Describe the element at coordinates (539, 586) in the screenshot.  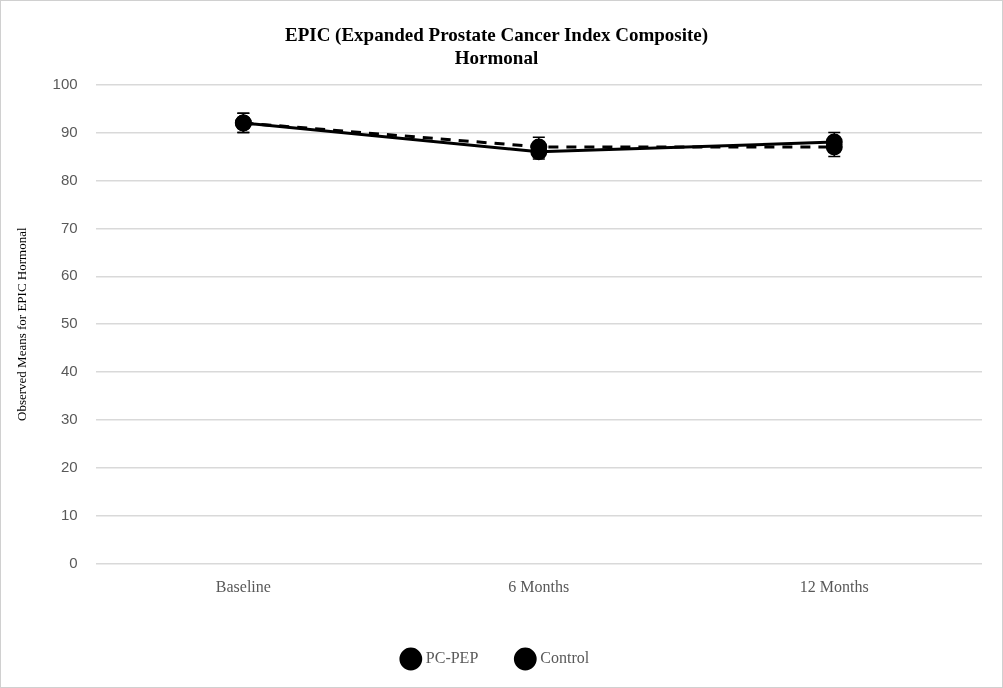
I see `x-tick-label: 6 Months` at that location.